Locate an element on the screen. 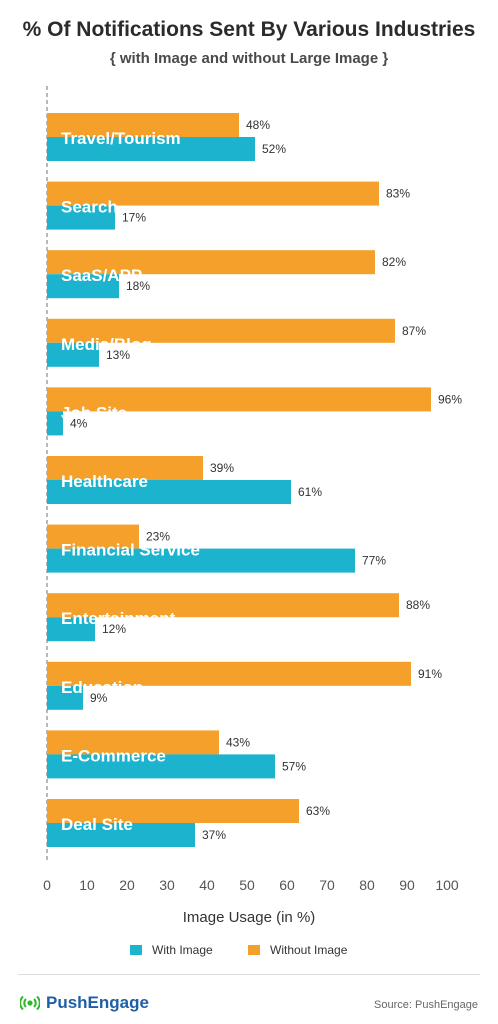  value-label-without-image: 48% is located at coordinates (258, 125).